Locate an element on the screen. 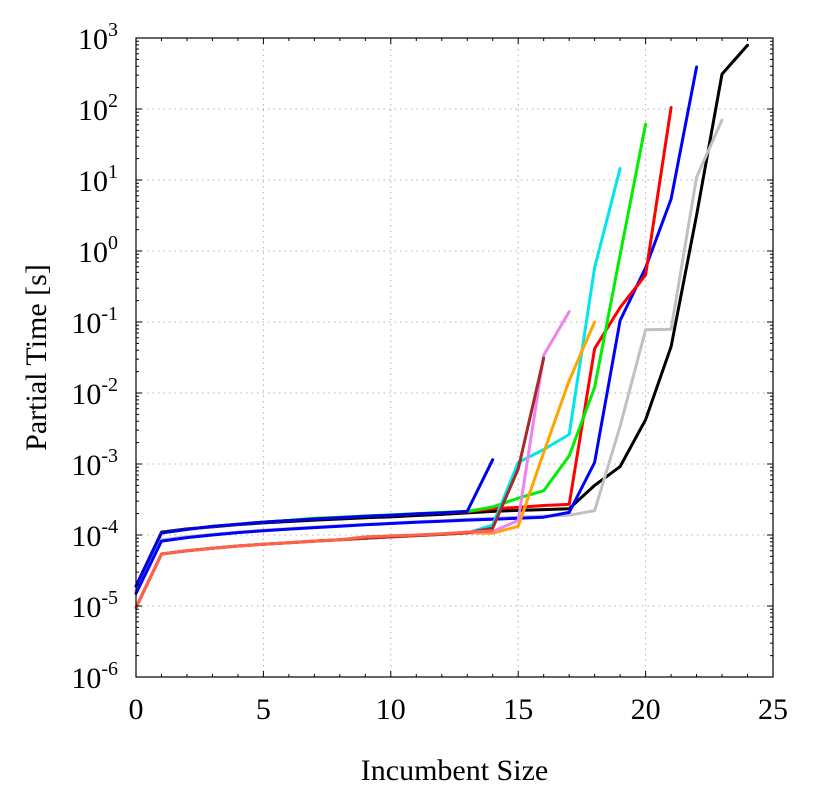  y-tick-exponent: 0 is located at coordinates (113, 243).